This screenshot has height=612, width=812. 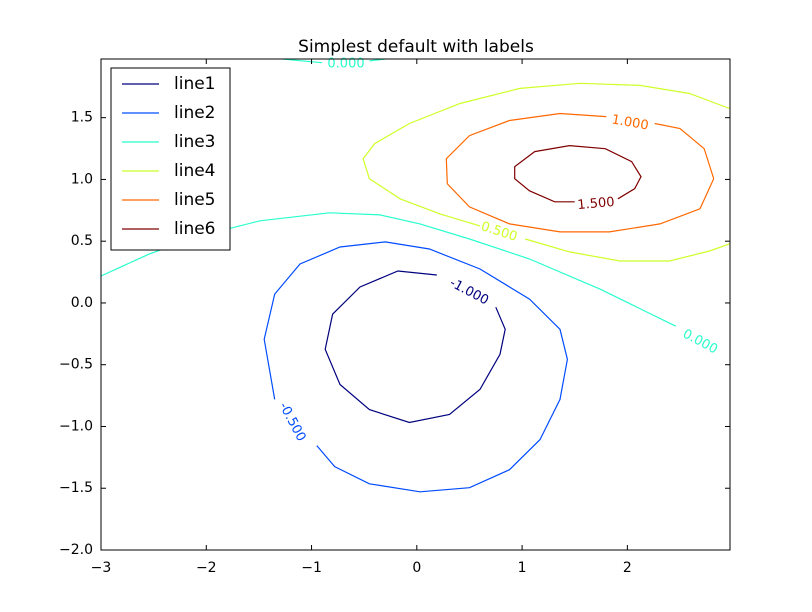 I want to click on legend-label: line1, so click(x=195, y=84).